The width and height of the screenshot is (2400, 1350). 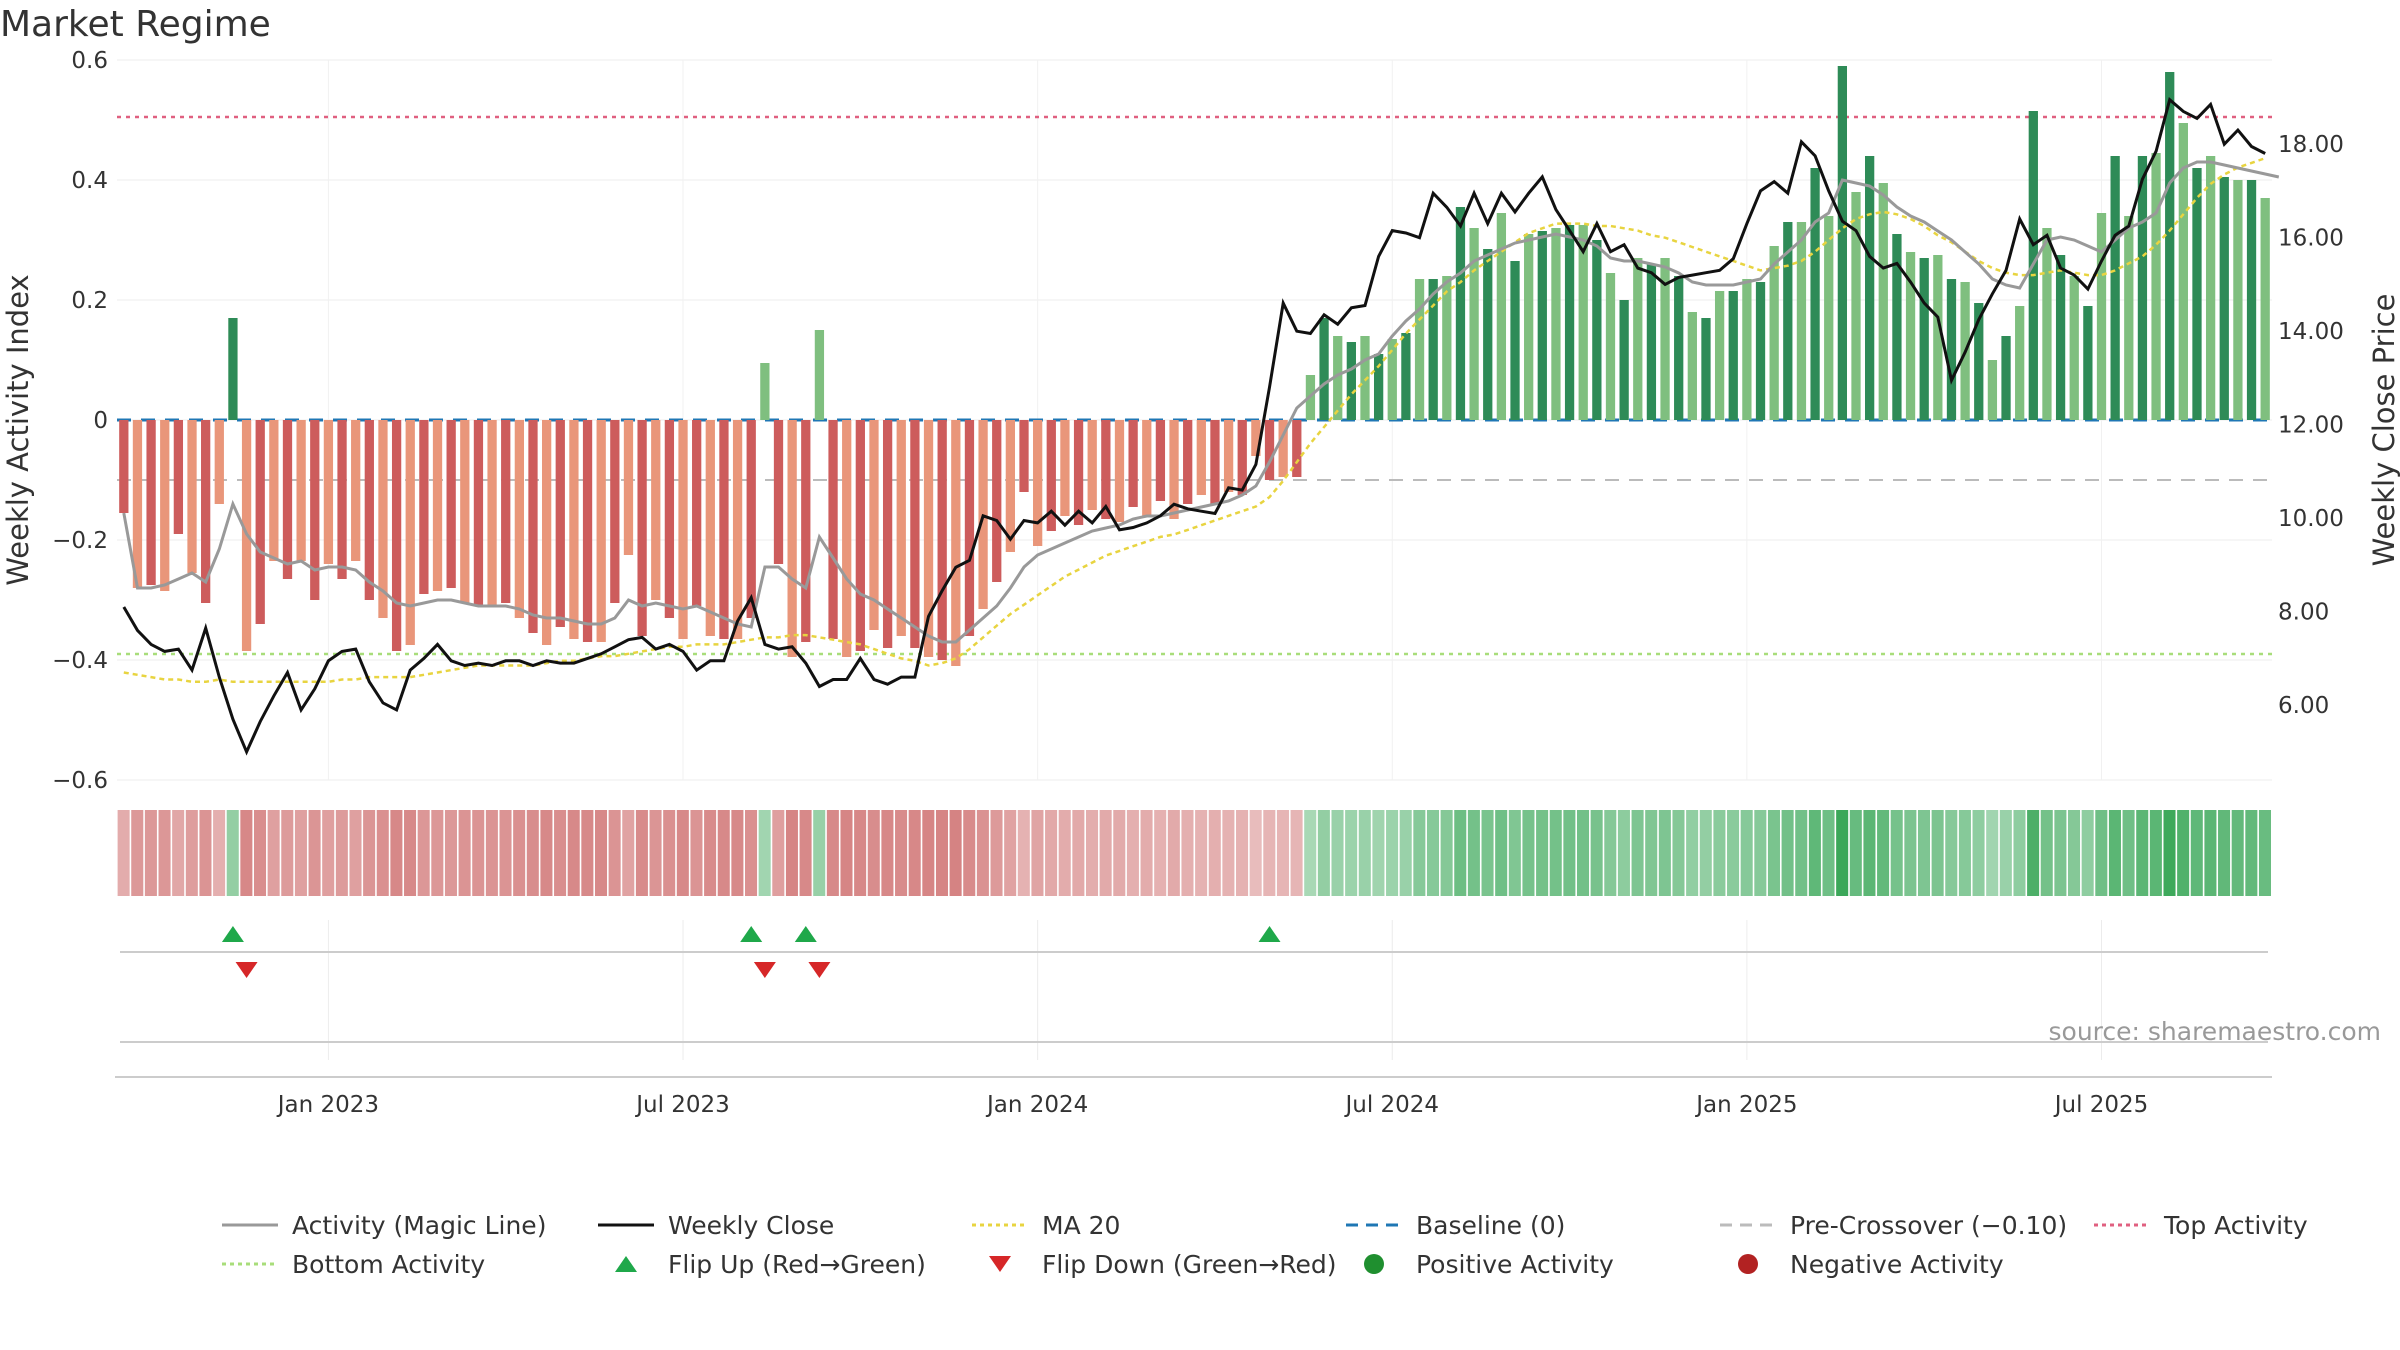 What do you see at coordinates (89, 181) in the screenshot?
I see `y-tick-label: 0.4` at bounding box center [89, 181].